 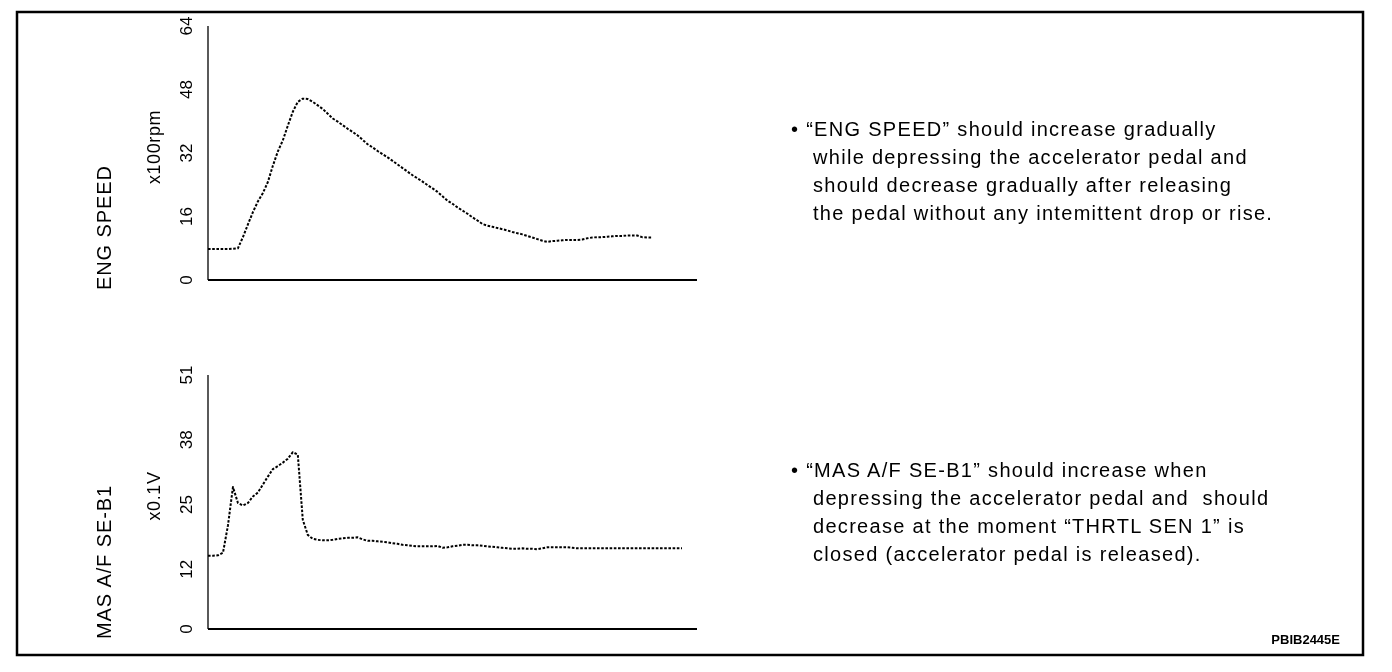 I want to click on text: x100rpm, so click(x=154, y=147).